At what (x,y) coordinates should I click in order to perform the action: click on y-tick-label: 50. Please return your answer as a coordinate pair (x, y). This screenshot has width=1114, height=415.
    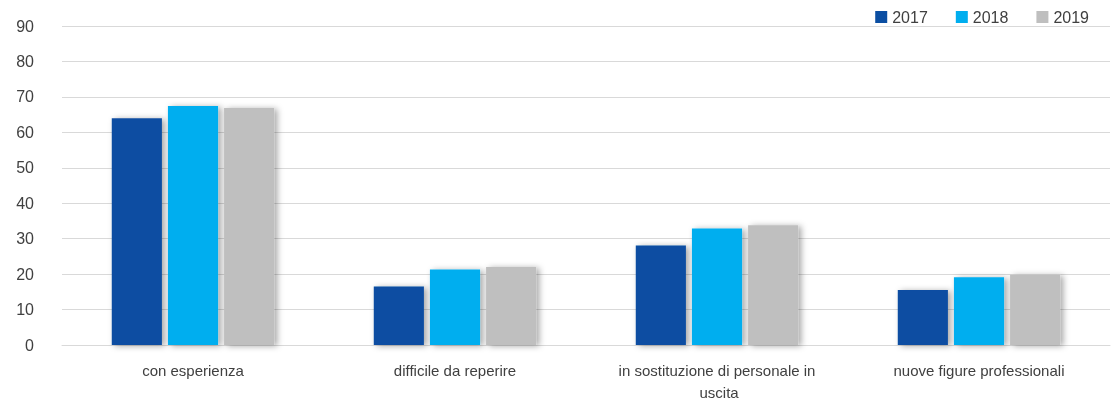
    Looking at the image, I should click on (25, 168).